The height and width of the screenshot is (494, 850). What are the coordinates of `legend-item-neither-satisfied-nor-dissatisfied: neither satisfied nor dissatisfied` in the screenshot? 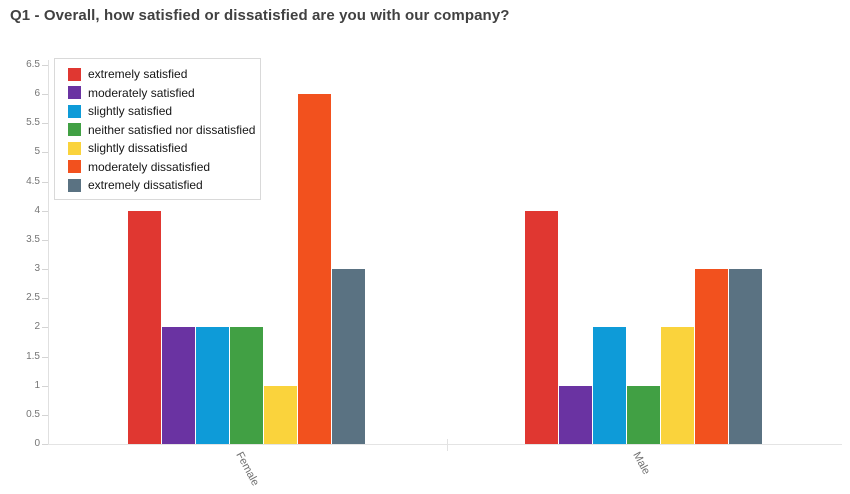 It's located at (162, 130).